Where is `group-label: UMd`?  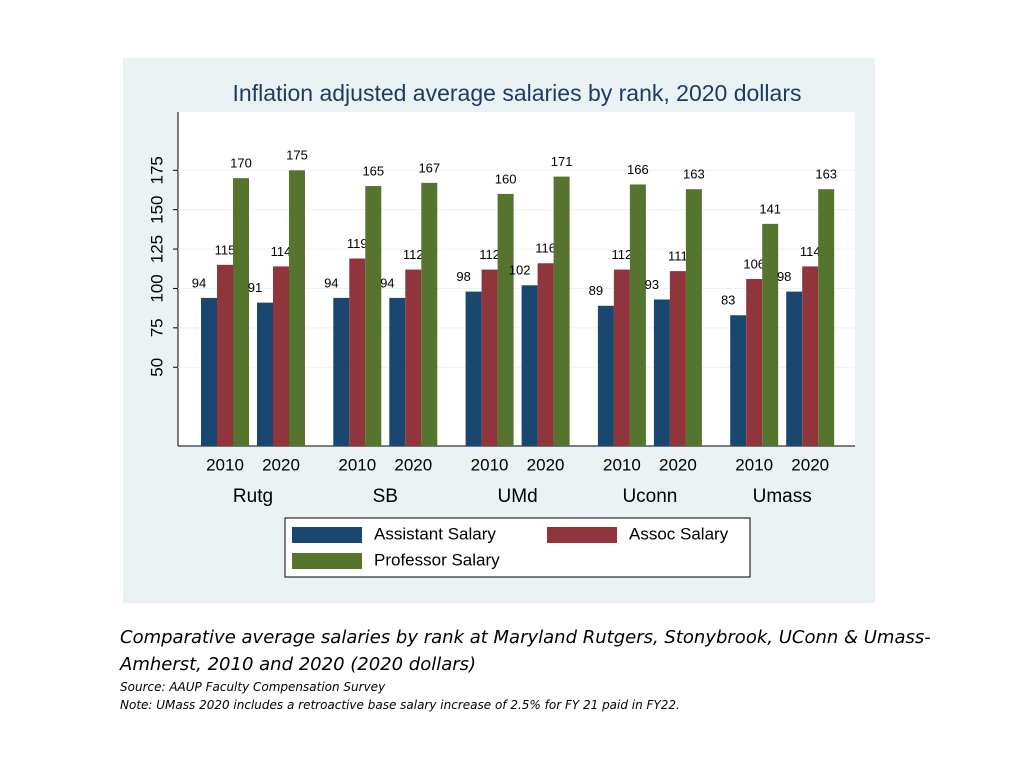 group-label: UMd is located at coordinates (518, 496).